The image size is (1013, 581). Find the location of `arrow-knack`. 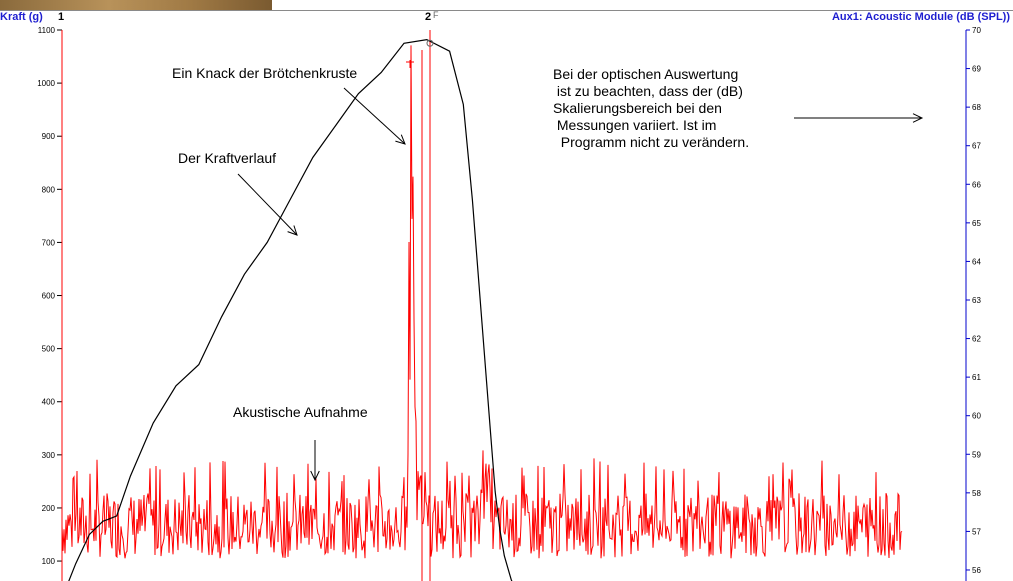

arrow-knack is located at coordinates (374, 116).